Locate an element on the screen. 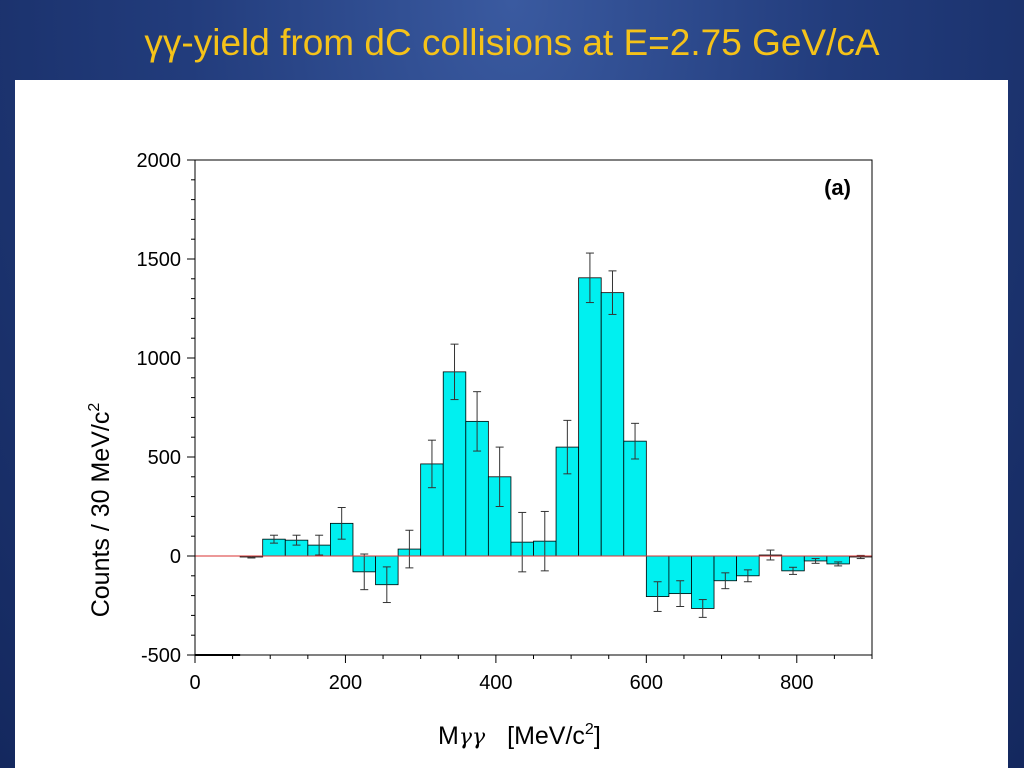 The width and height of the screenshot is (1024, 768). x-axis-label: Mγγ [MeV/c2] is located at coordinates (519, 735).